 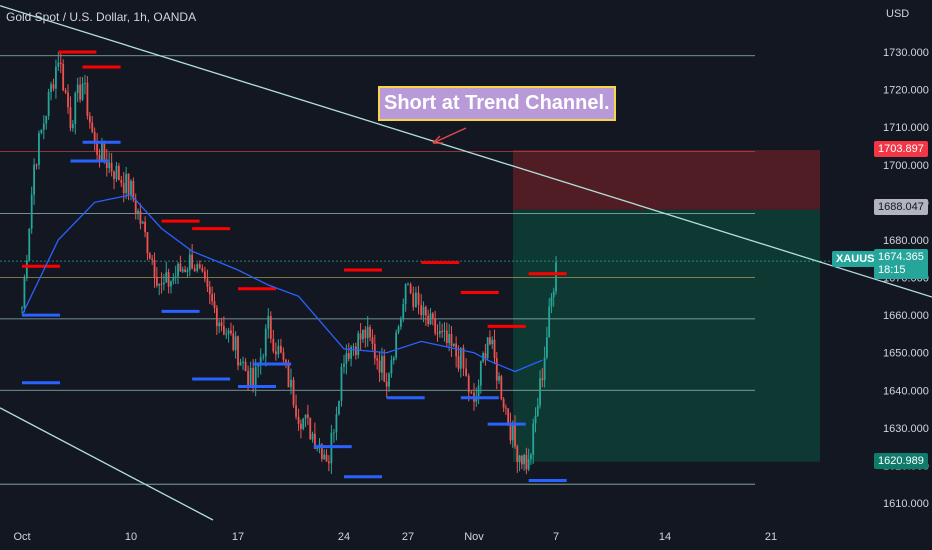 I want to click on annotation-label: Short at Trend Channel., so click(x=497, y=103).